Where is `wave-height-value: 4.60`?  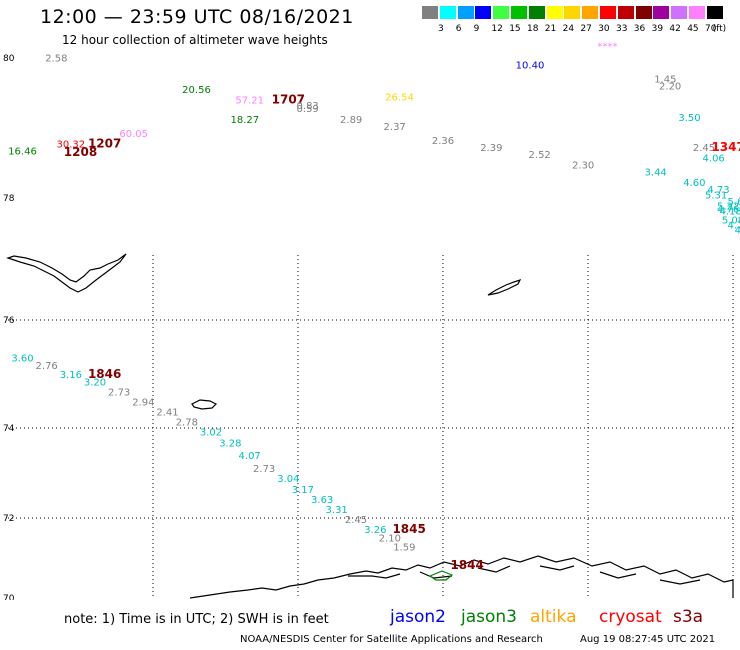
wave-height-value: 4.60 is located at coordinates (694, 183).